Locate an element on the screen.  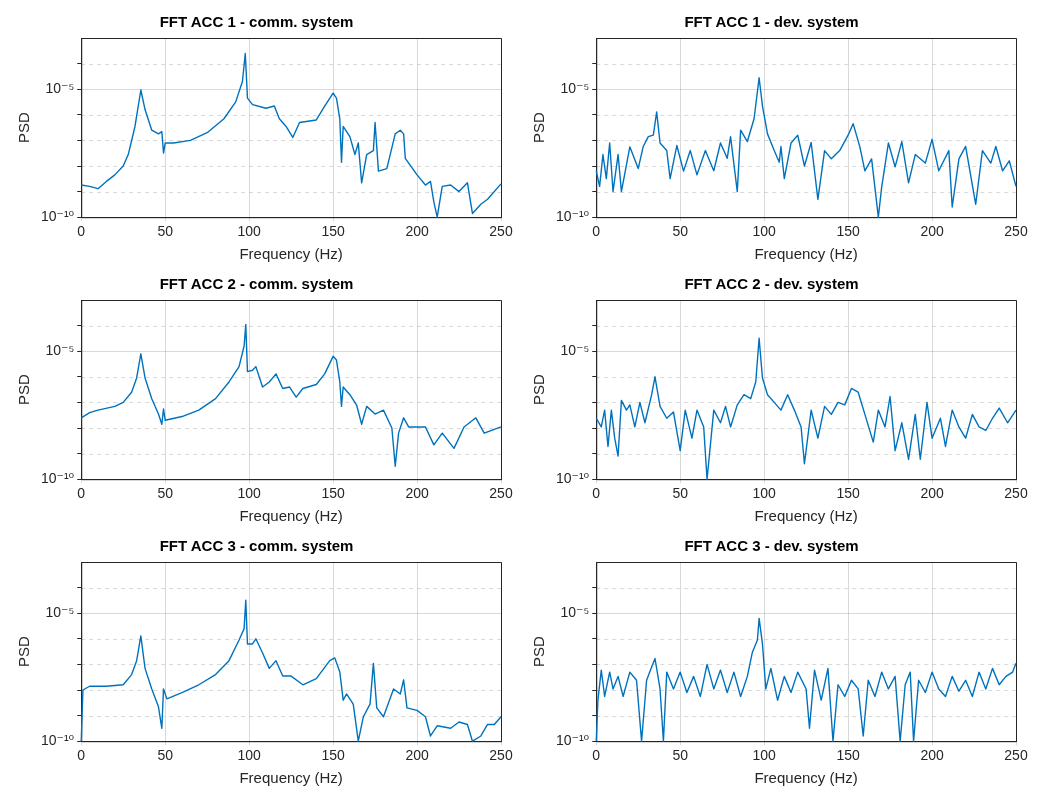
chart-title: FFT ACC 3 - dev. system is located at coordinates (771, 546).